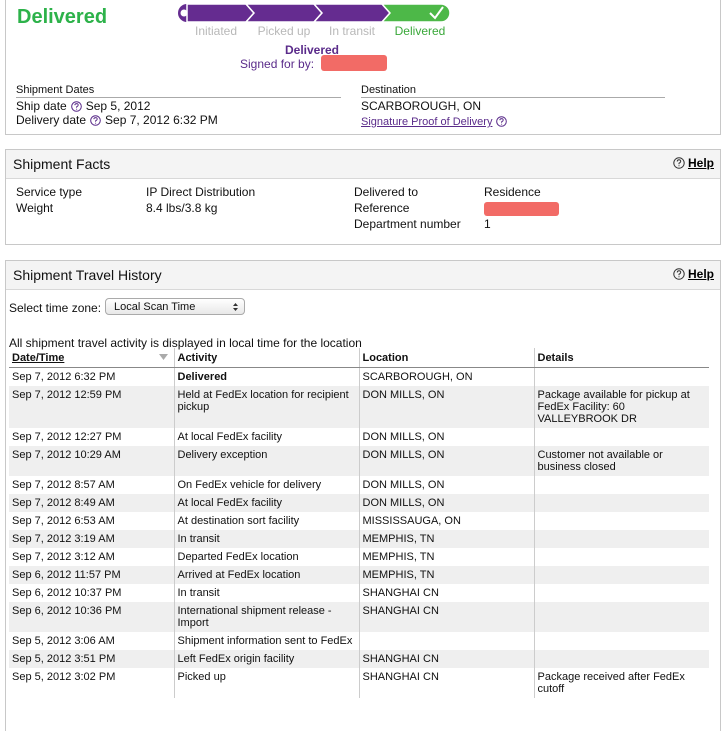 This screenshot has height=731, width=725. I want to click on fact-label: Reference, so click(382, 208).